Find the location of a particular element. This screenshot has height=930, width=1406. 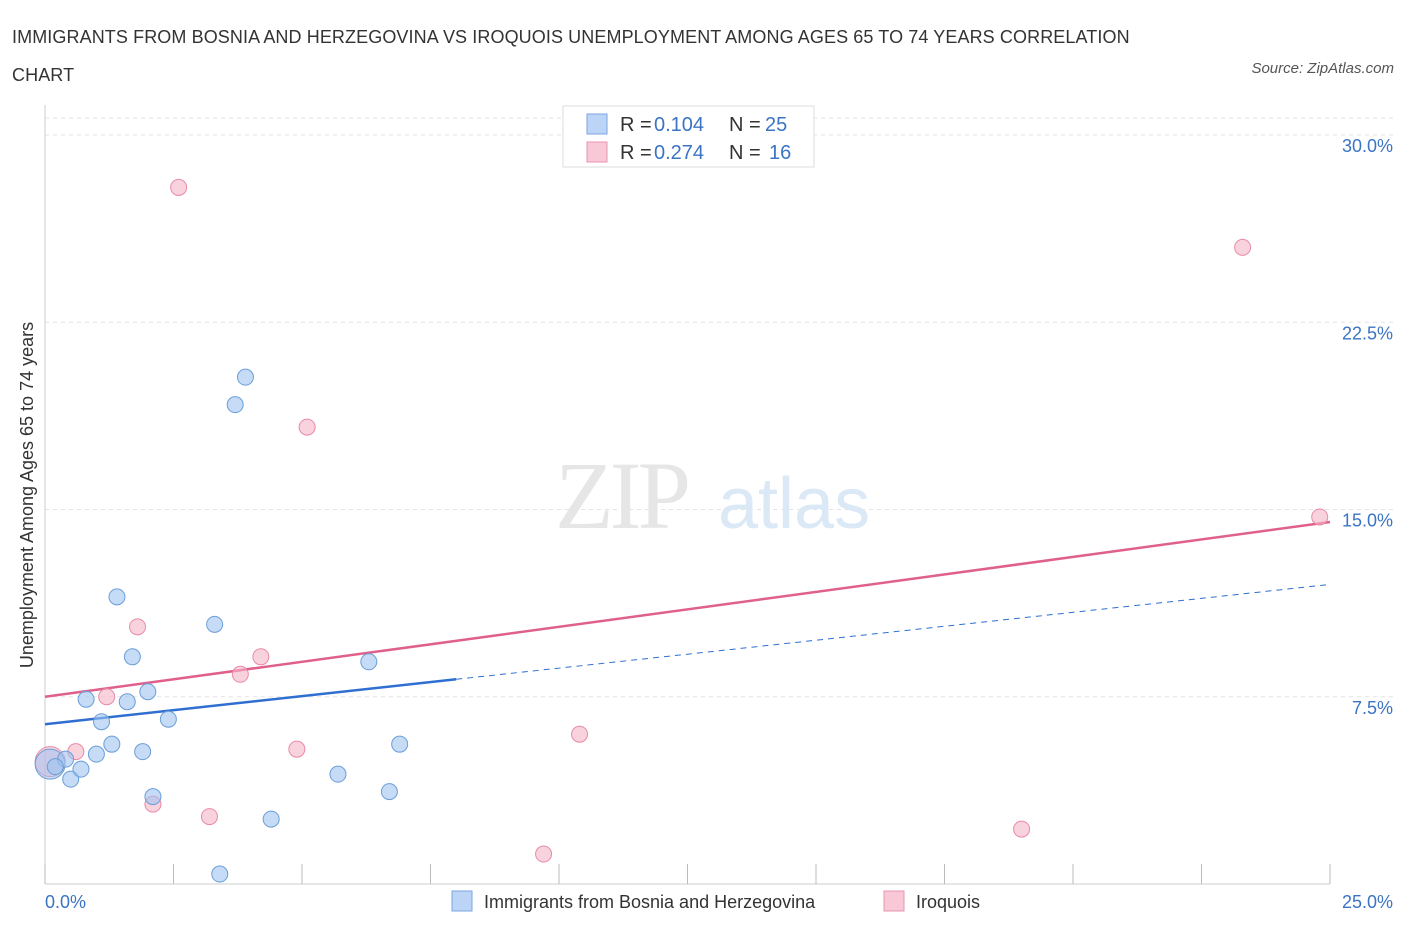

legend-n-value-bosnia: 25 is located at coordinates (776, 125).